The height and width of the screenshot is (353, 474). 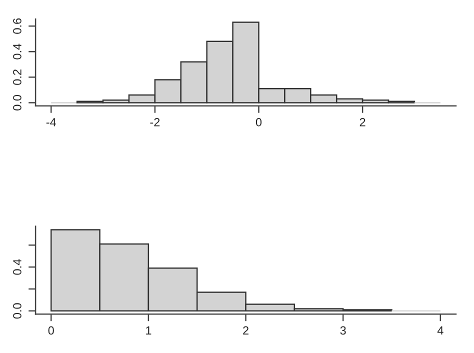 I want to click on y-tick-label: 0.6, so click(x=17, y=26).